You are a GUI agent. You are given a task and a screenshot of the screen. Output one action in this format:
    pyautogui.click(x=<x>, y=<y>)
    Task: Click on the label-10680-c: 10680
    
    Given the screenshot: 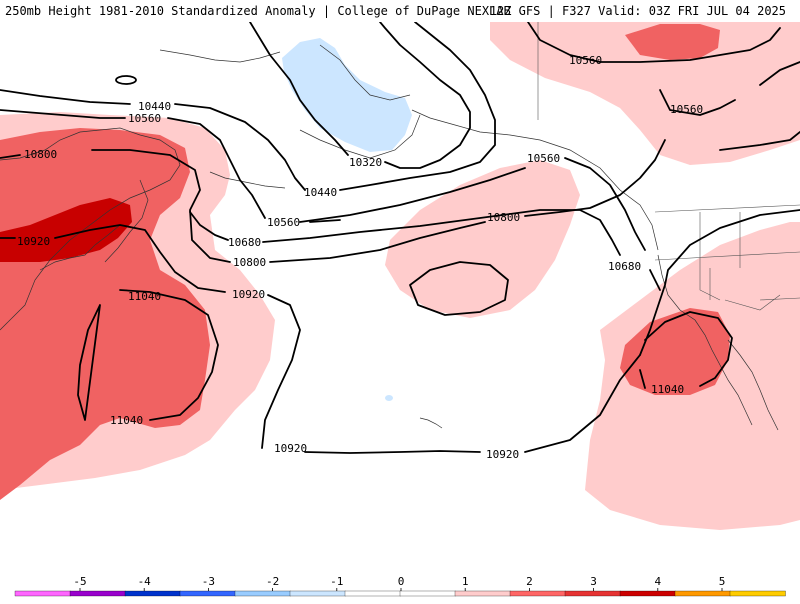 What is the action you would take?
    pyautogui.click(x=244, y=242)
    